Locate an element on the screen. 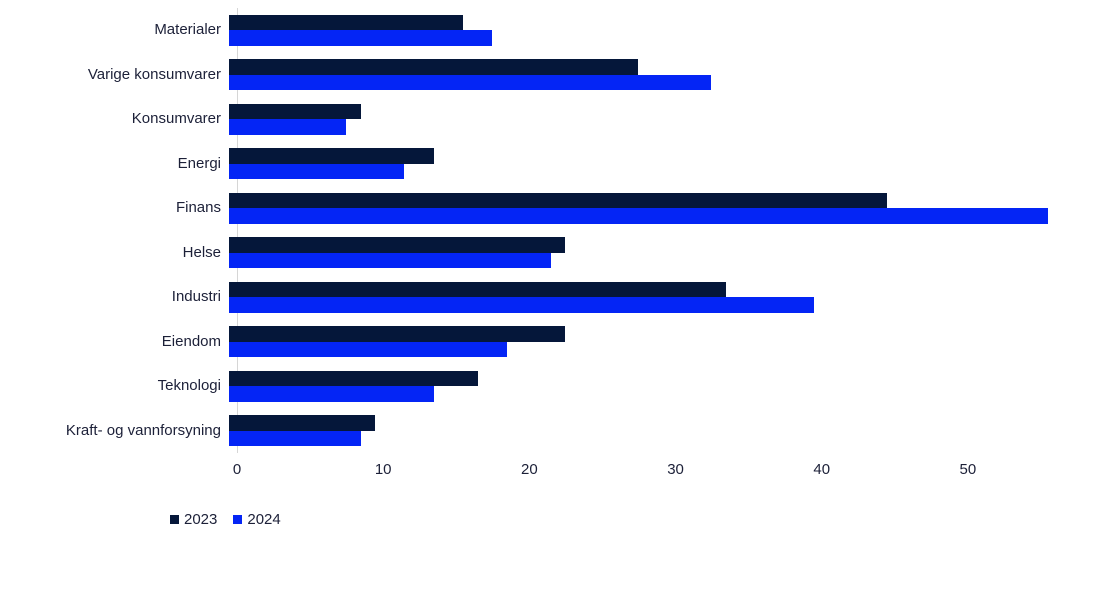  chart-row-konsumvarer: Konsumvarer is located at coordinates (530, 119).